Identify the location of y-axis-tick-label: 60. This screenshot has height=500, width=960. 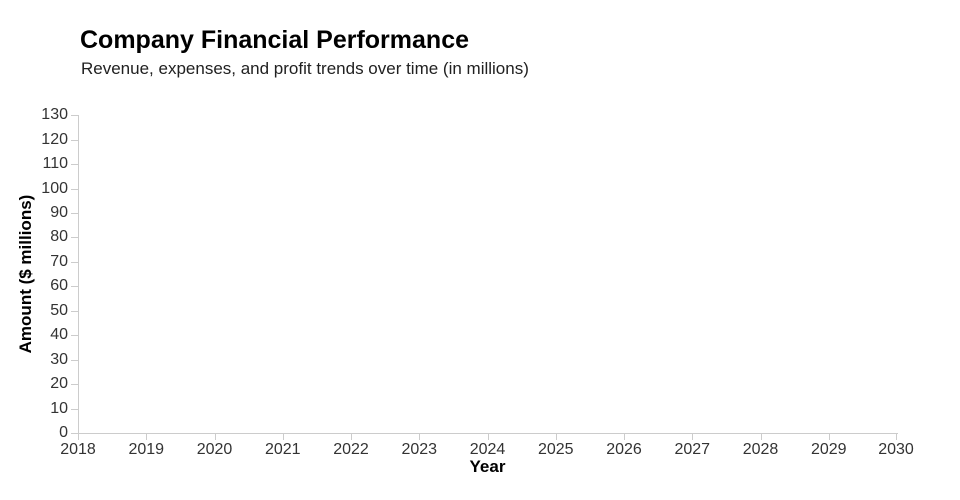
(59, 286).